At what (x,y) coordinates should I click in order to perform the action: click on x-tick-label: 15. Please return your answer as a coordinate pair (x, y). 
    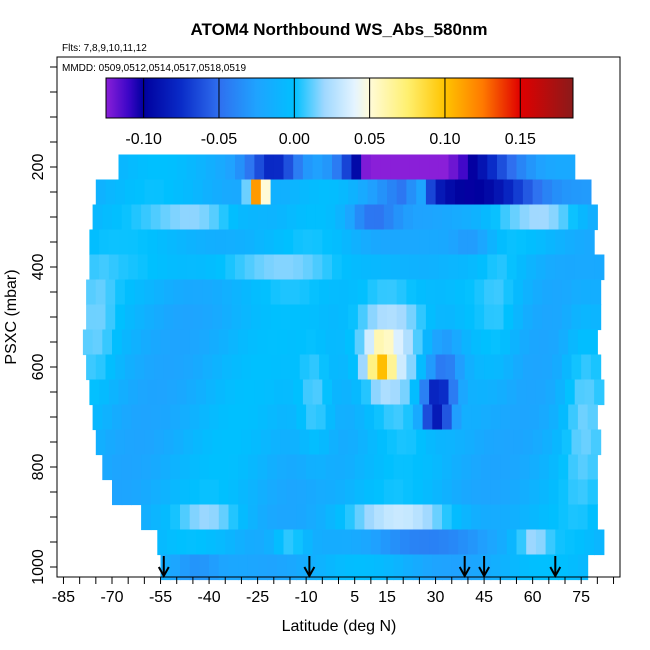
    Looking at the image, I should click on (387, 597).